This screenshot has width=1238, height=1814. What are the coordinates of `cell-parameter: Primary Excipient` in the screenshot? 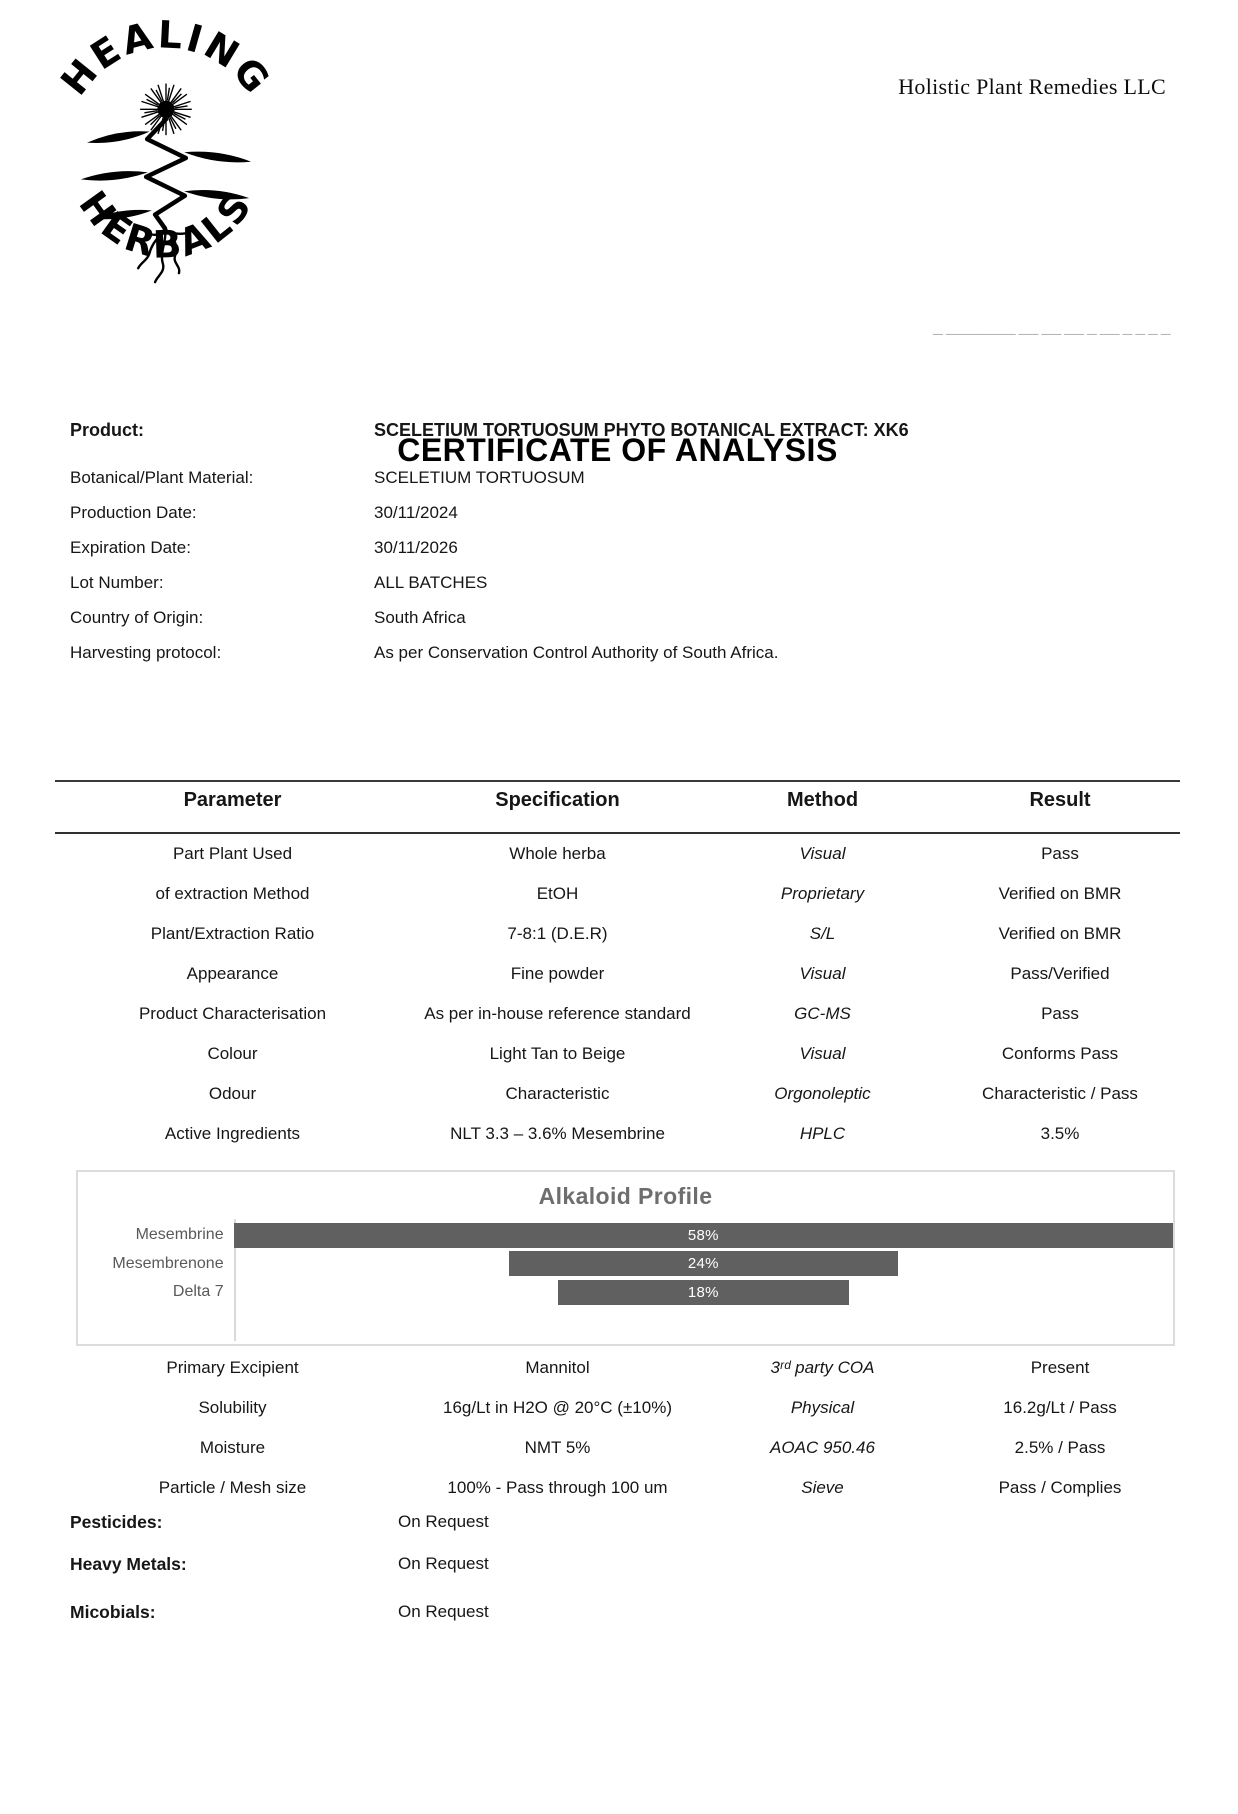 It's located at (232, 1367).